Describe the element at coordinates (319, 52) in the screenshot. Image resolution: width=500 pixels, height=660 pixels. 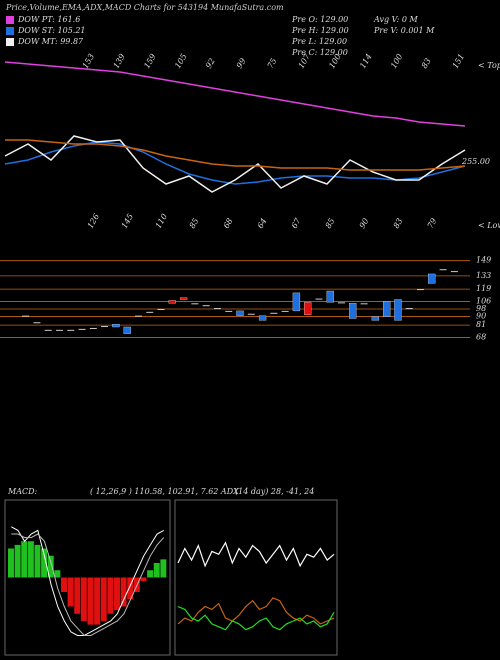
I see `info-text: Pre C: 129.00` at that location.